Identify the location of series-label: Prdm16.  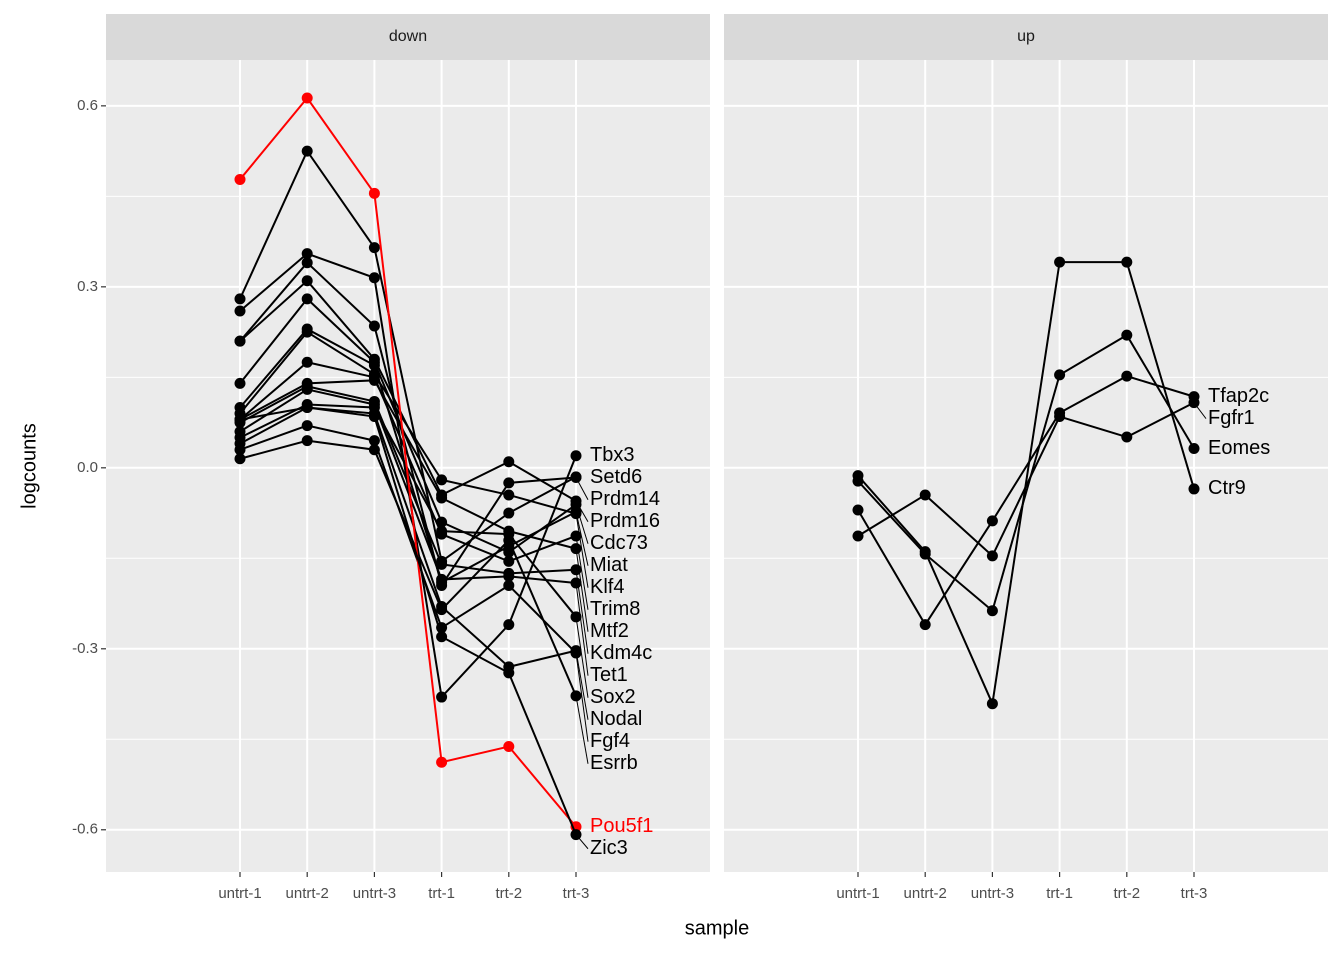
(625, 521).